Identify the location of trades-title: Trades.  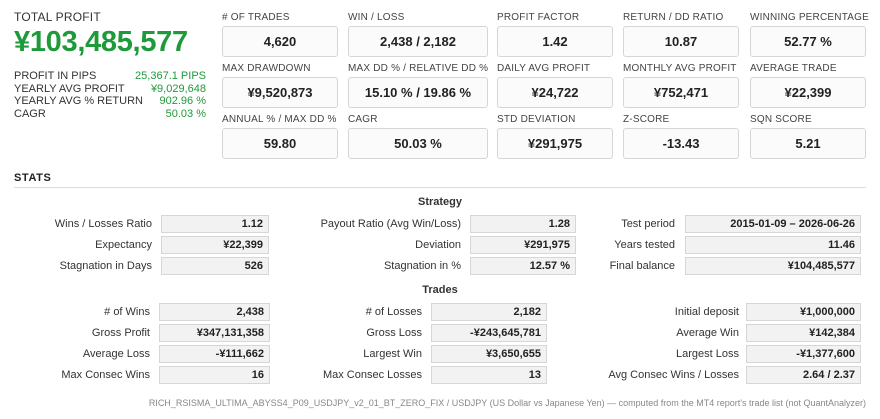
(440, 290).